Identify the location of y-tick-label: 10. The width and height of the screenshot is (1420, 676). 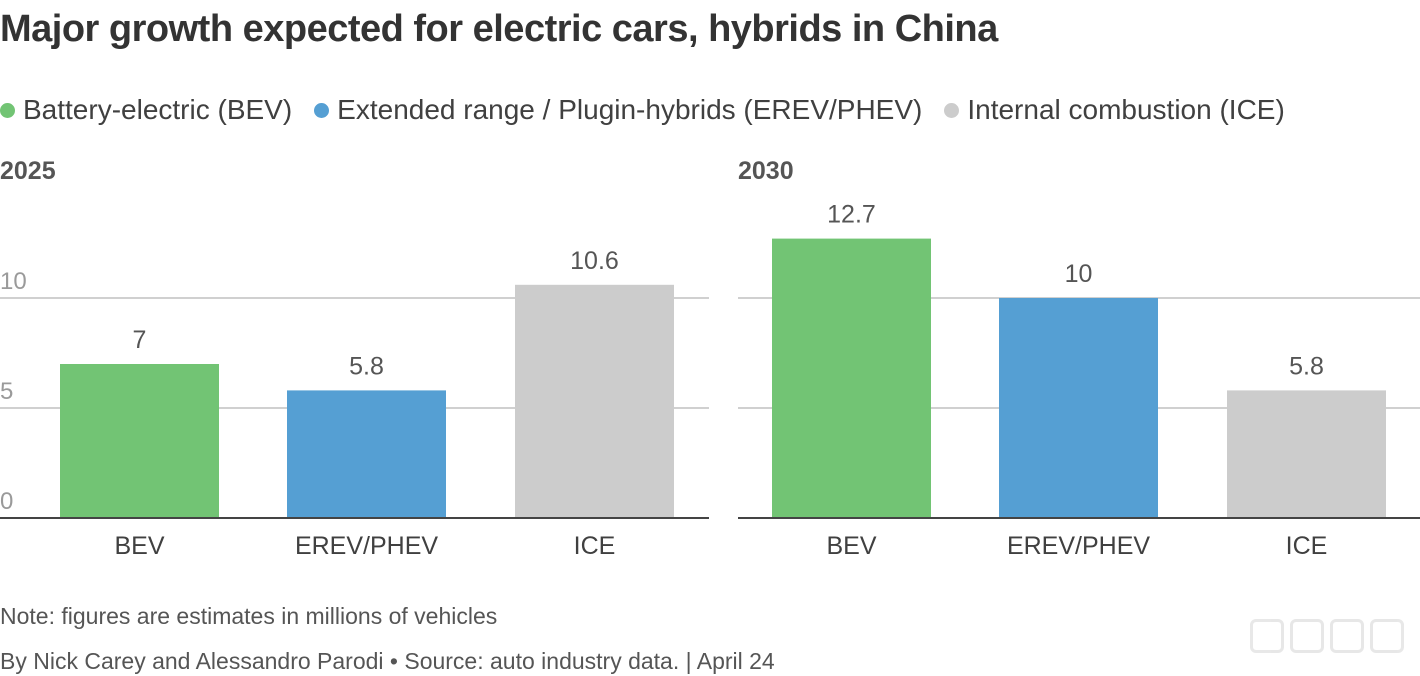
(13, 281).